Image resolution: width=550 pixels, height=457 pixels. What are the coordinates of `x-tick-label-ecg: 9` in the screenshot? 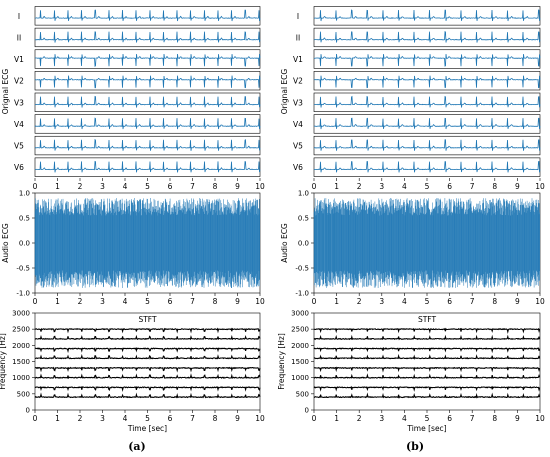 It's located at (237, 186).